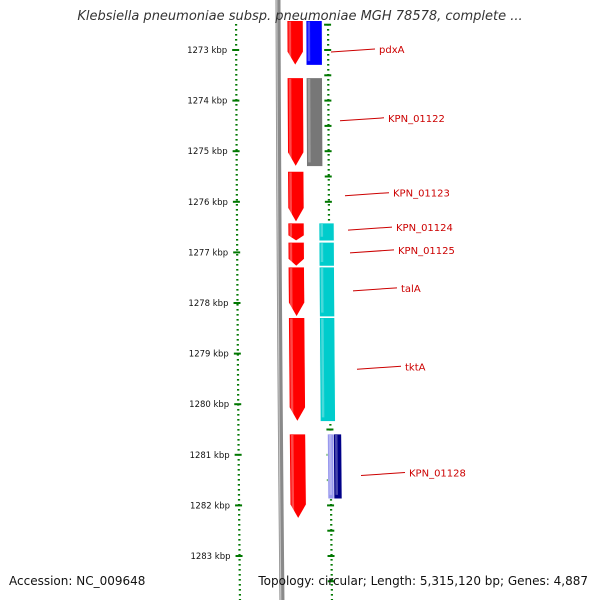 This screenshot has height=600, width=600. I want to click on ruler-tick-label: 1275 kbp, so click(208, 152).